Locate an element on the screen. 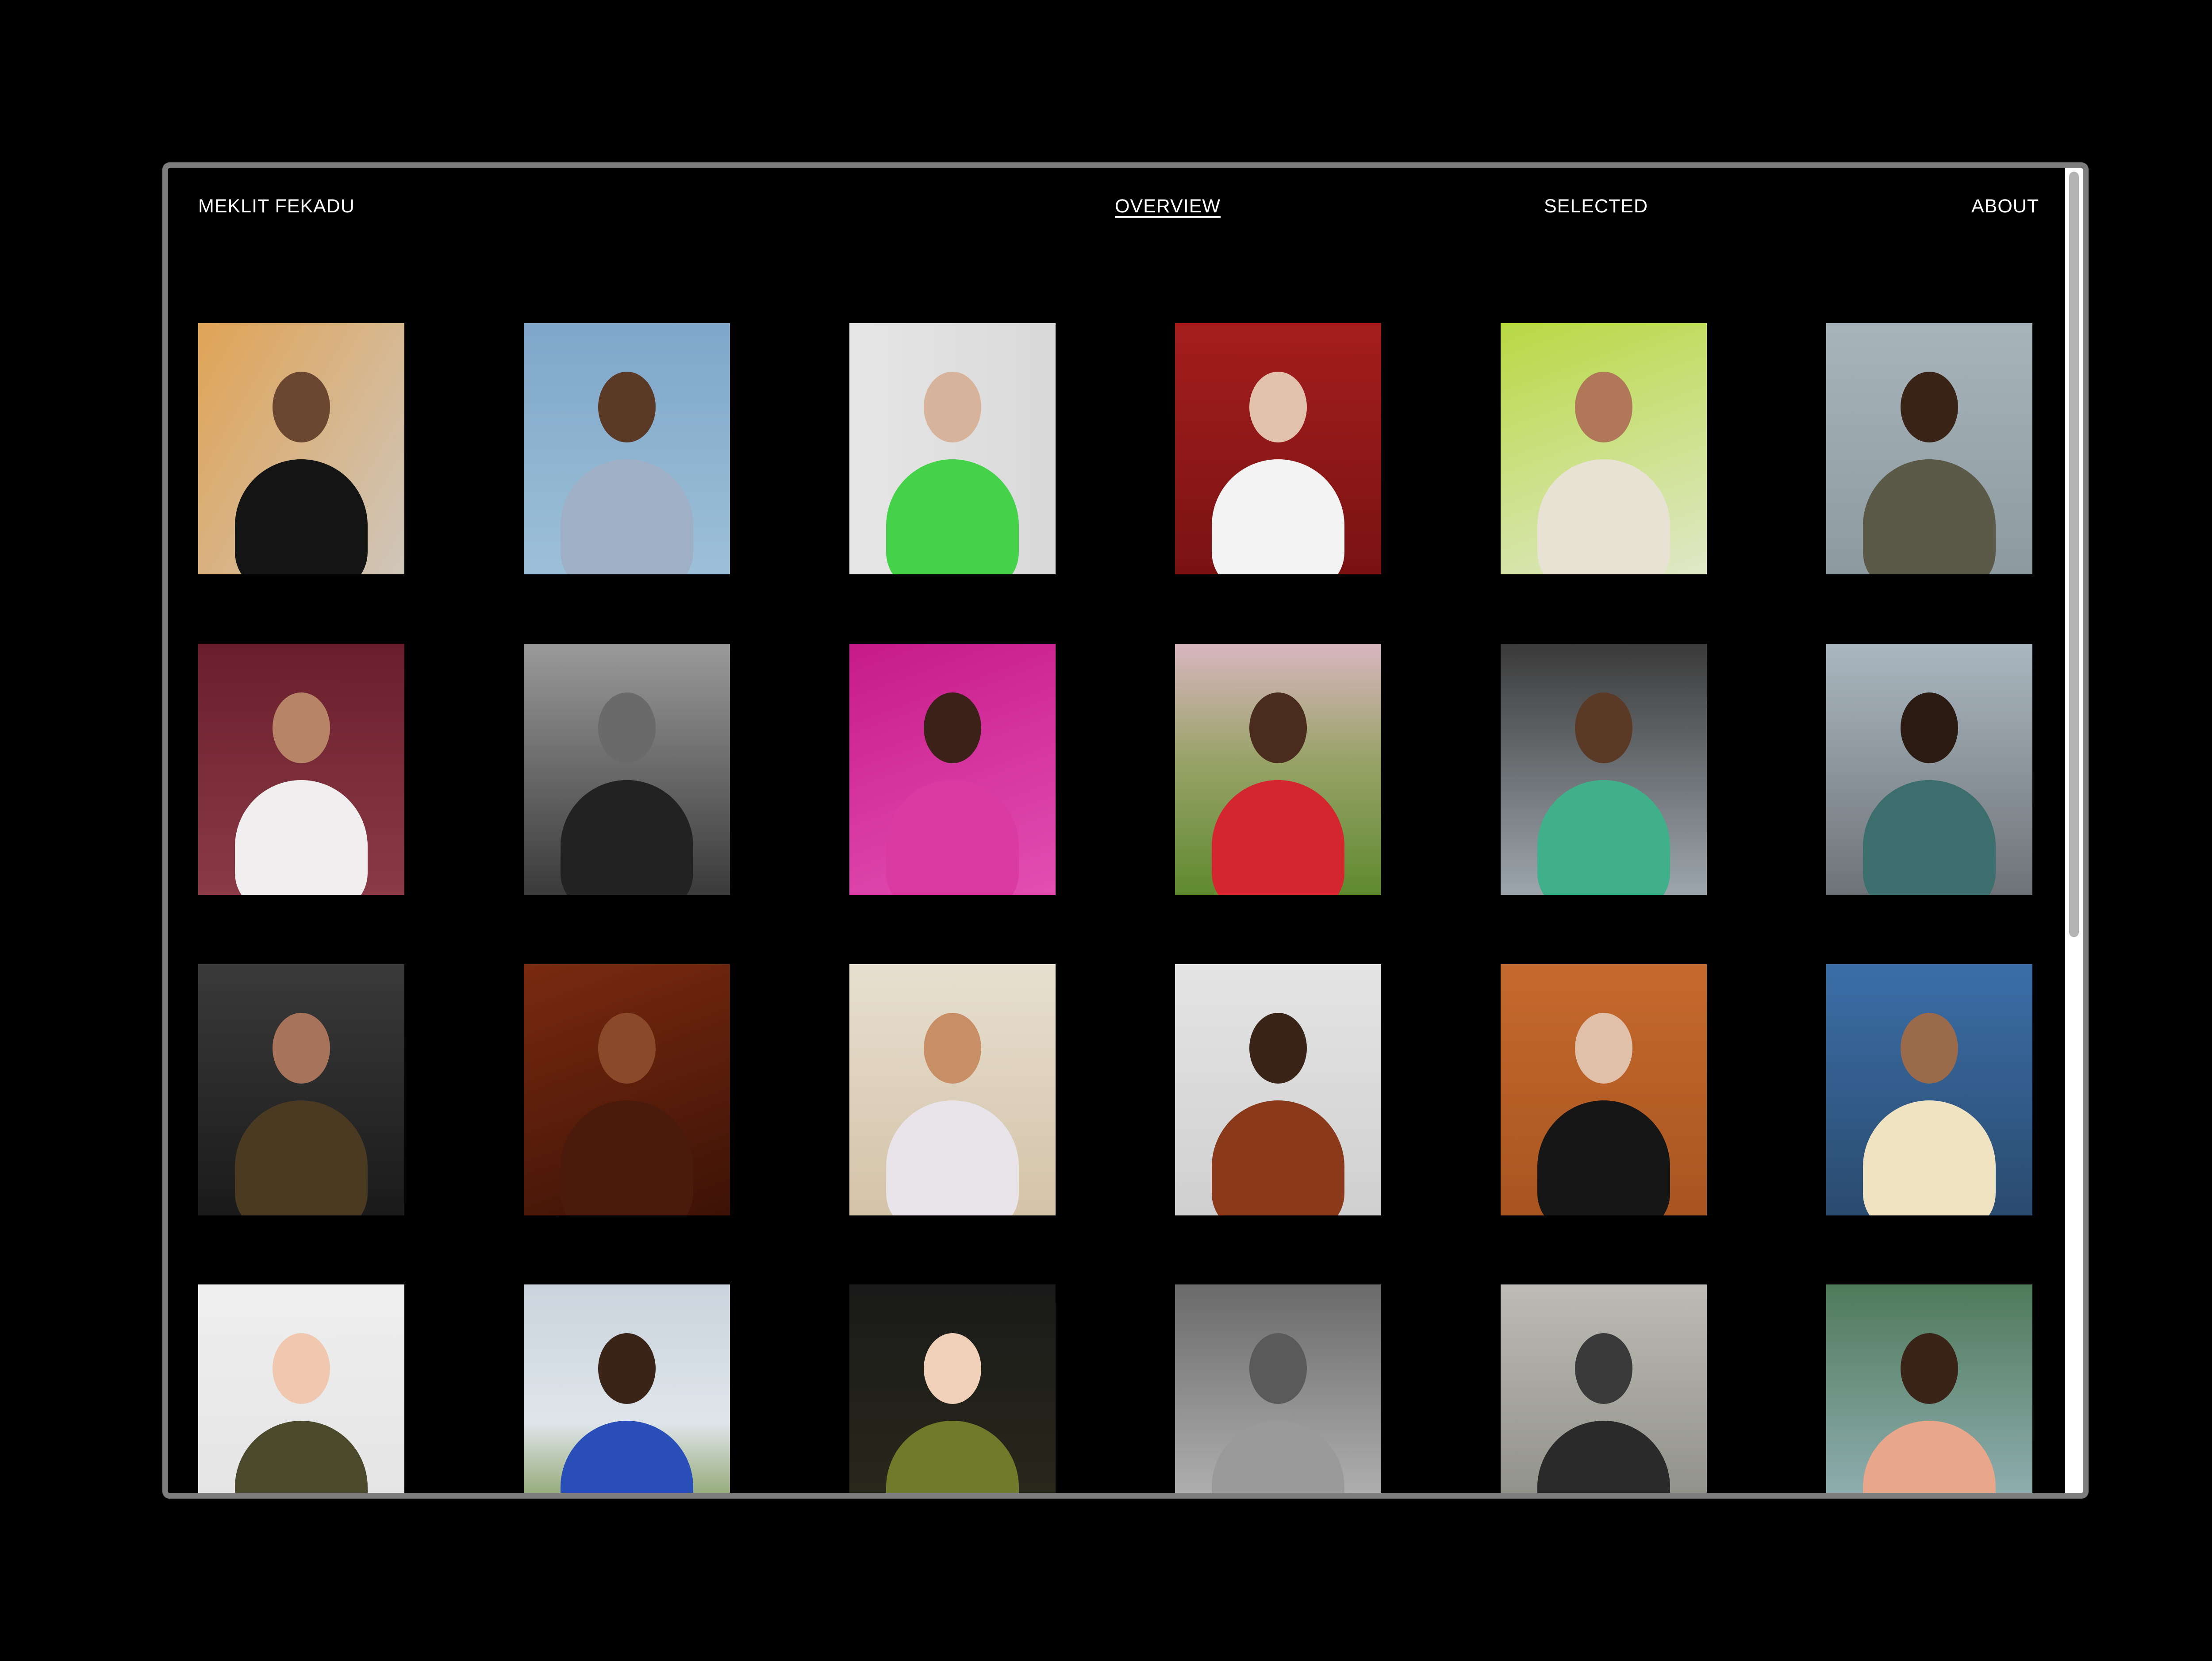  brand-link: MEKLIT FEKADU is located at coordinates (276, 206).